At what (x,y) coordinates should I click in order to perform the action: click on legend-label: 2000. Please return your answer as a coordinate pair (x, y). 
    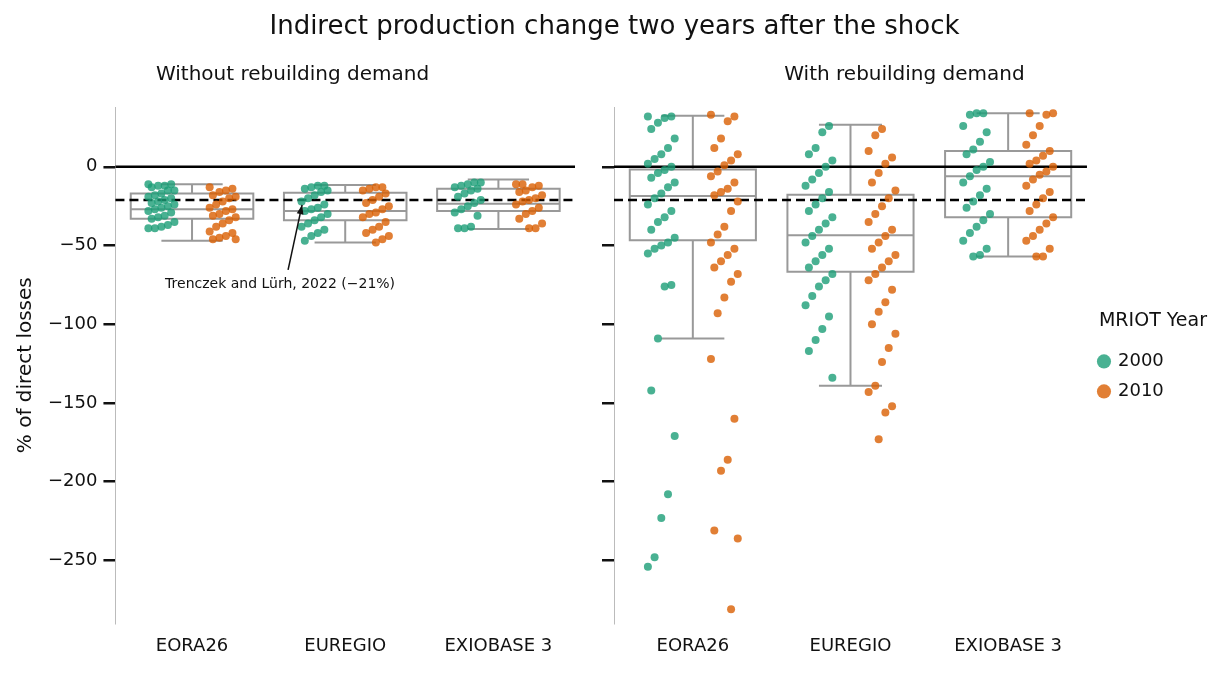
    Looking at the image, I should click on (1140, 360).